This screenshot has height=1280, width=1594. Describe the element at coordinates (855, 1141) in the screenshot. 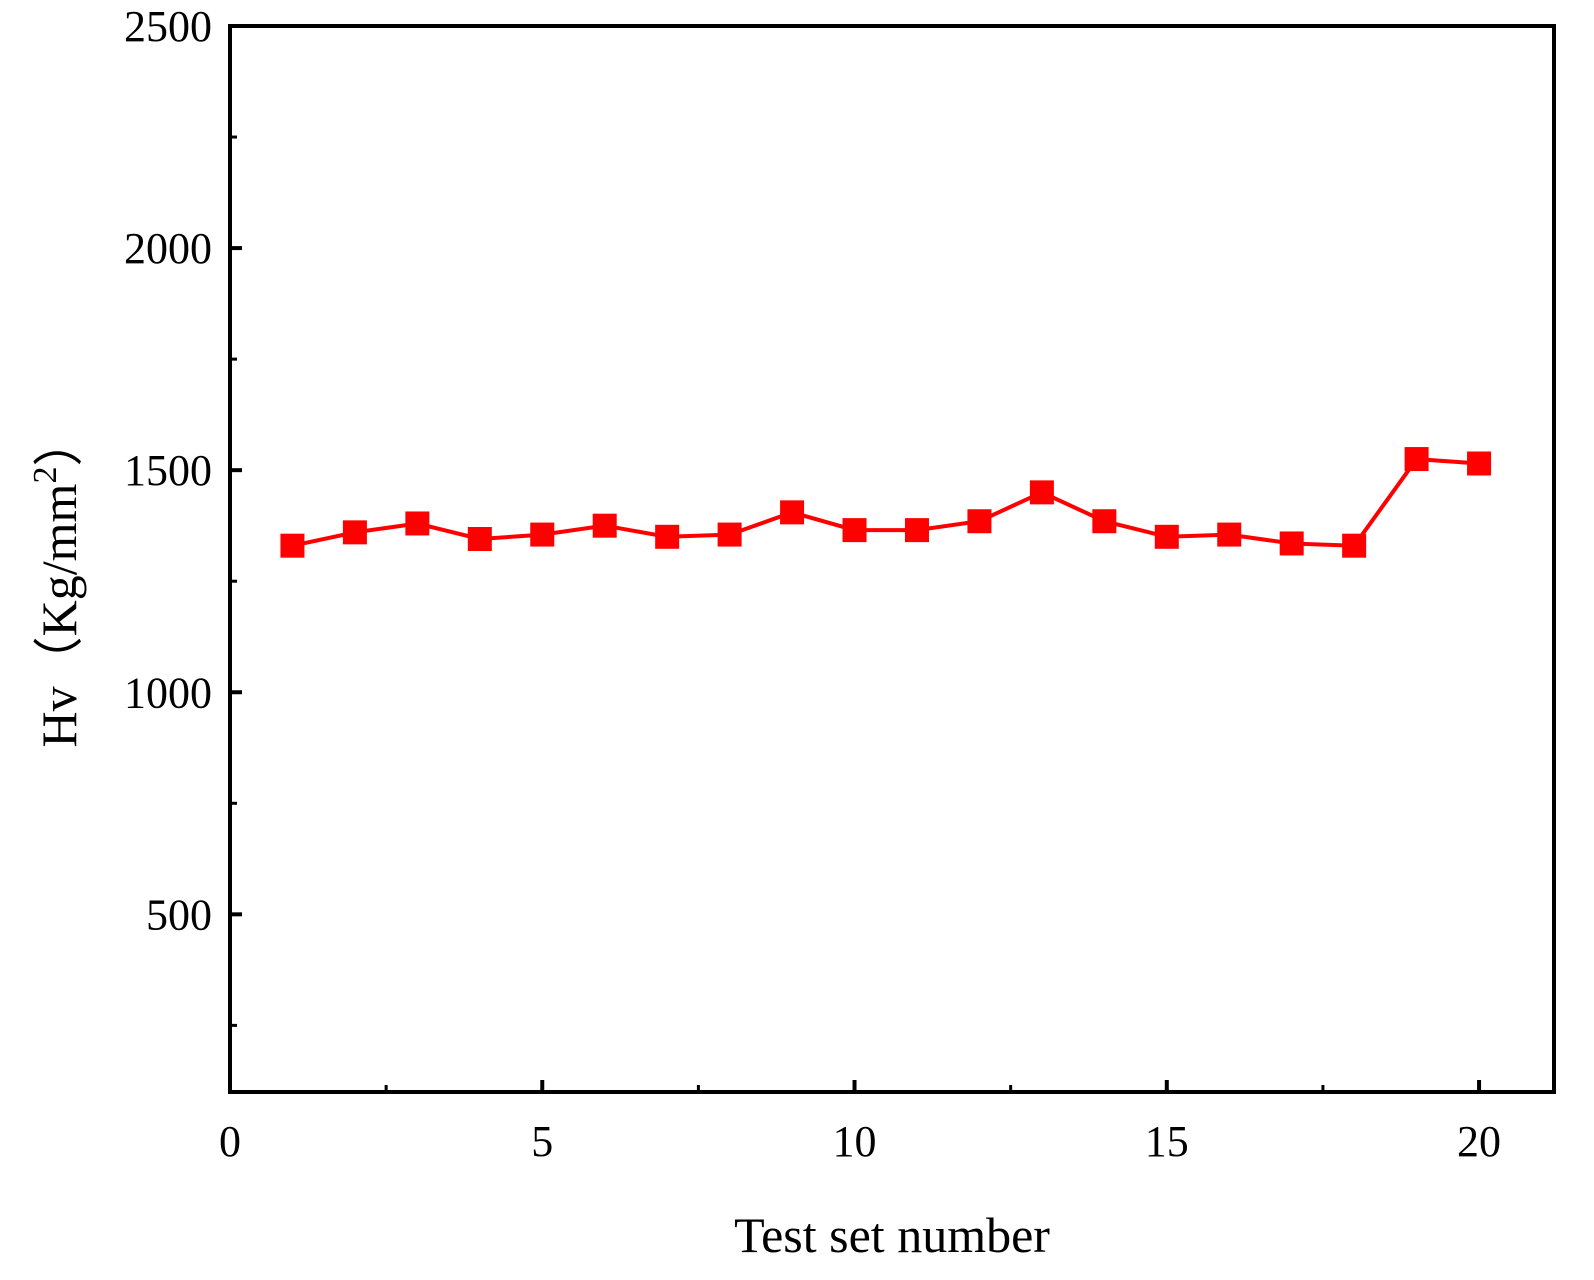

I see `x-tick-label: 10` at that location.